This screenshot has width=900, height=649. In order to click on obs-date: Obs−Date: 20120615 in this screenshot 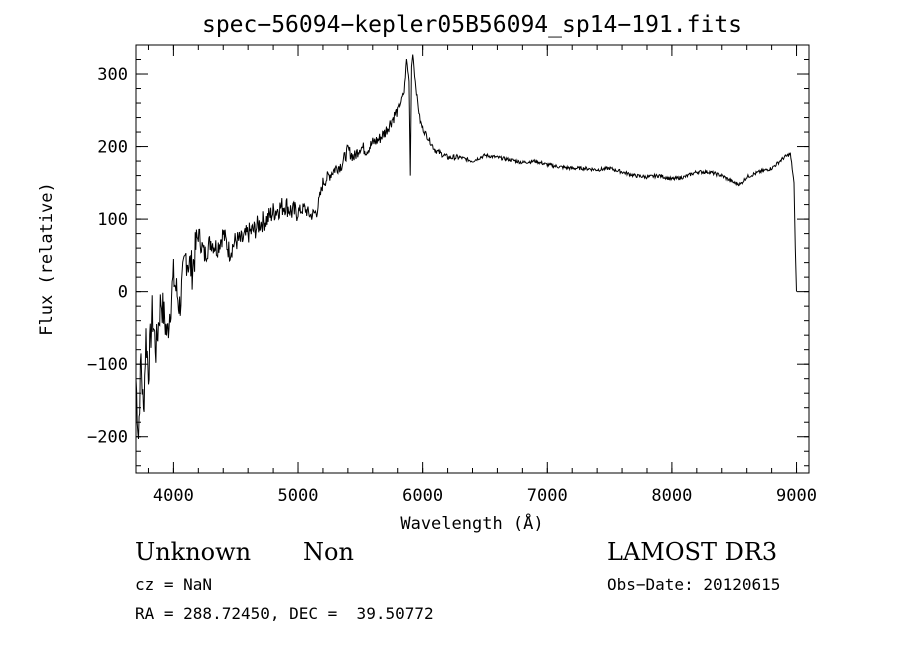, I will do `click(694, 584)`.